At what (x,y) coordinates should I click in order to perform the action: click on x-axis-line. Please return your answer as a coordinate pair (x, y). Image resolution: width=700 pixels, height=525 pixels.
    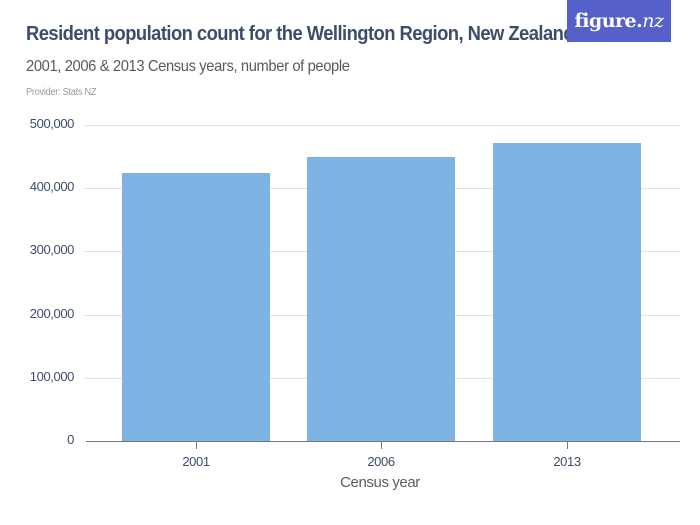
    Looking at the image, I should click on (383, 441).